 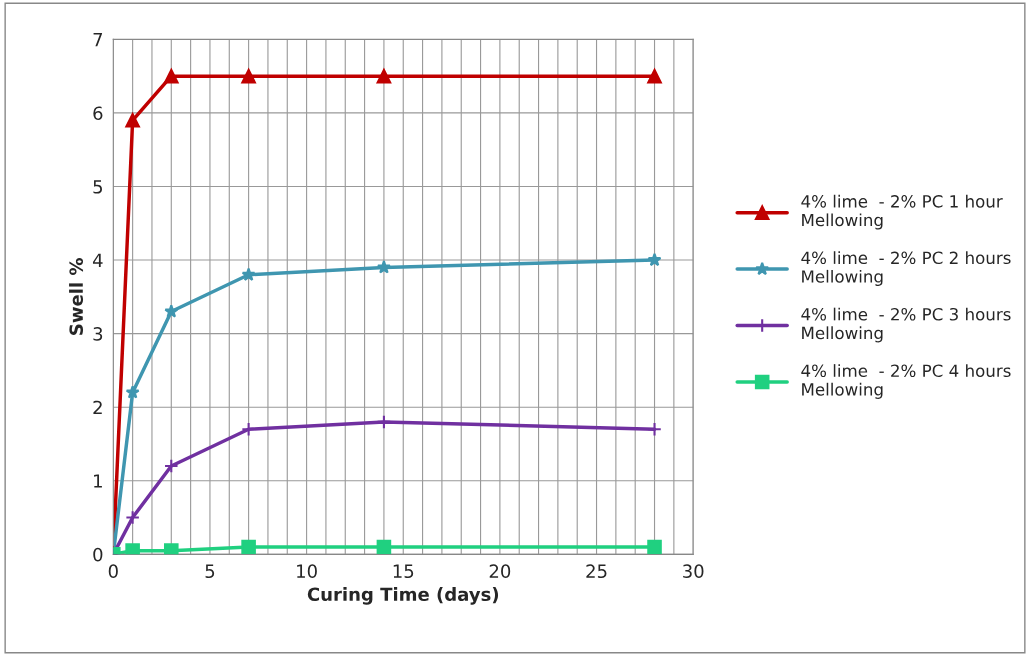 I want to click on x-tick-label: 30, so click(x=693, y=571).